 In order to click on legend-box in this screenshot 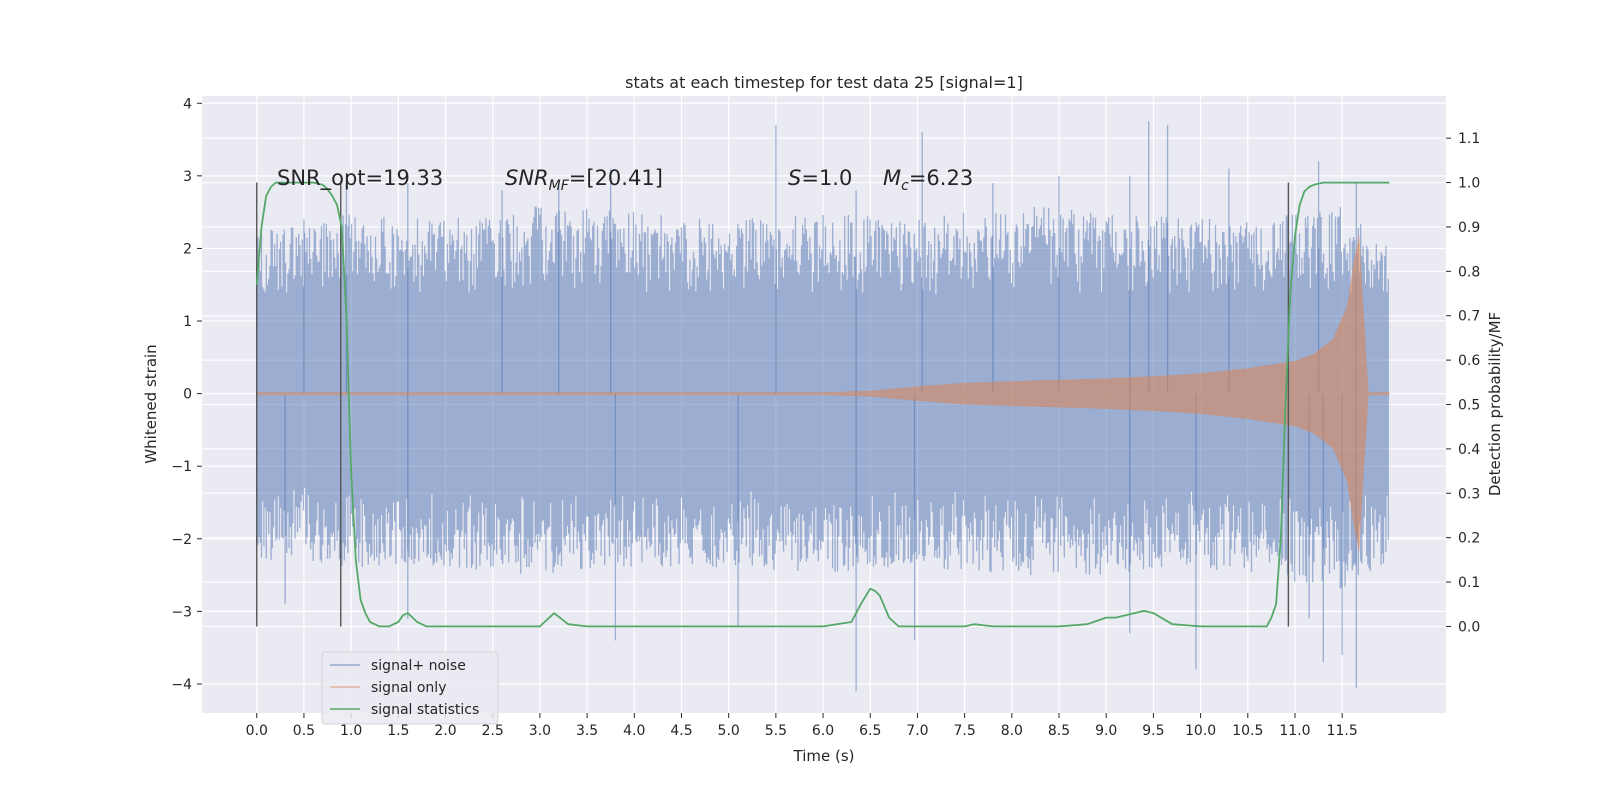, I will do `click(410, 688)`.